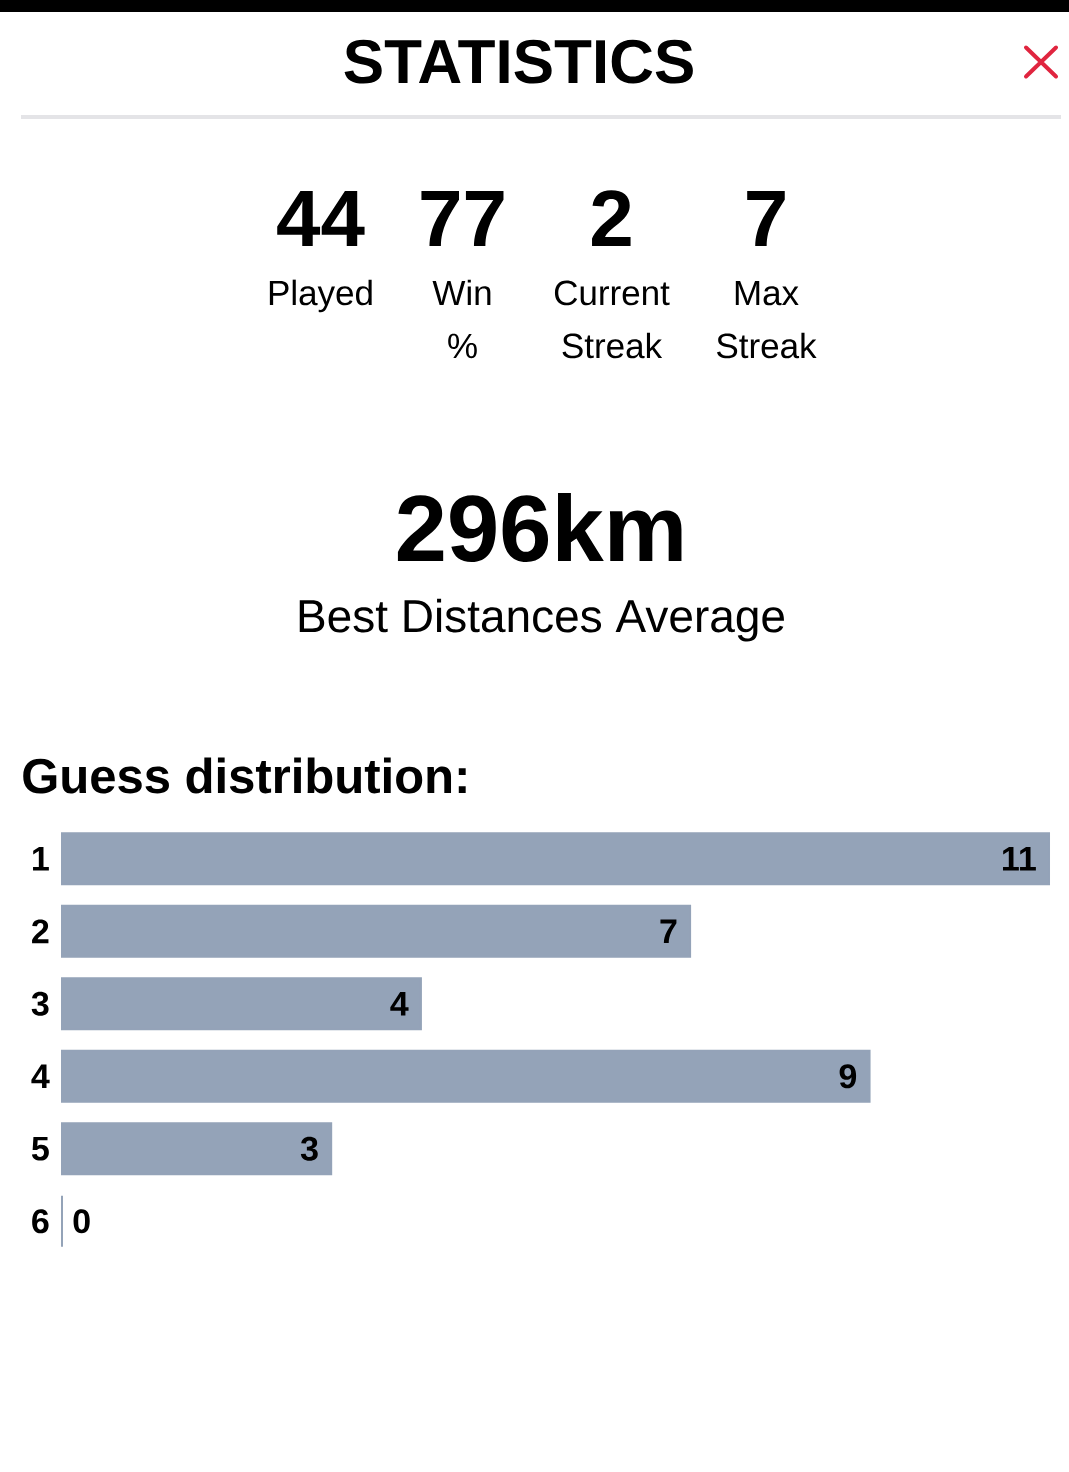 Image resolution: width=1069 pixels, height=1472 pixels. I want to click on text: Win %, so click(461, 319).